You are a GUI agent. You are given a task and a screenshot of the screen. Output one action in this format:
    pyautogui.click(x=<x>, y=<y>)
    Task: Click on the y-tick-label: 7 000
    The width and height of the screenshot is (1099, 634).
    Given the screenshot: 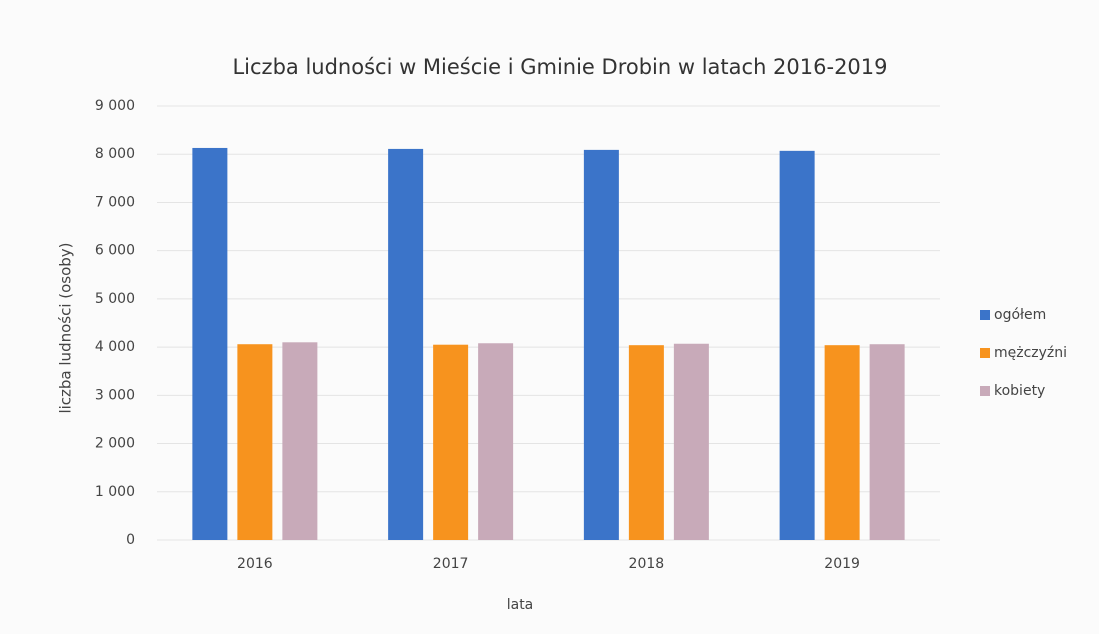 What is the action you would take?
    pyautogui.click(x=115, y=202)
    